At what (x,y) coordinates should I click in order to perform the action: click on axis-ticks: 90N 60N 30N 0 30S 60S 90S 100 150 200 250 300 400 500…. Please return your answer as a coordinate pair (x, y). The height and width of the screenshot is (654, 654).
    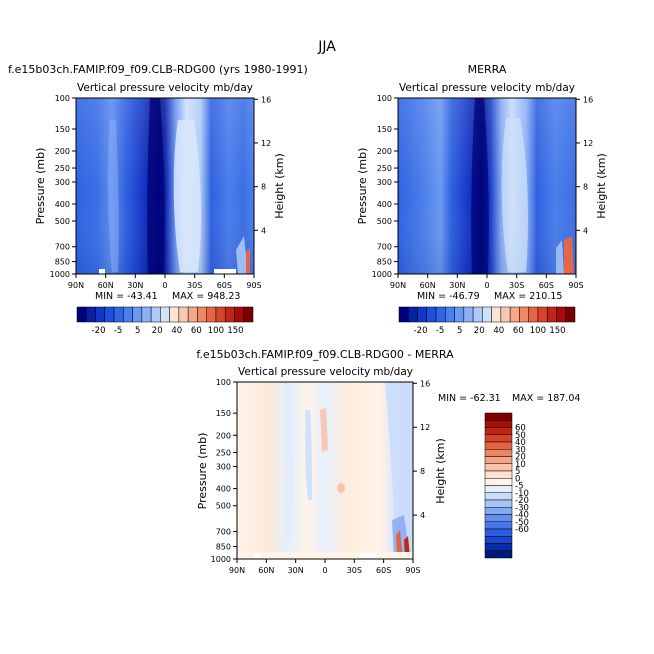
    Looking at the image, I should click on (321, 476).